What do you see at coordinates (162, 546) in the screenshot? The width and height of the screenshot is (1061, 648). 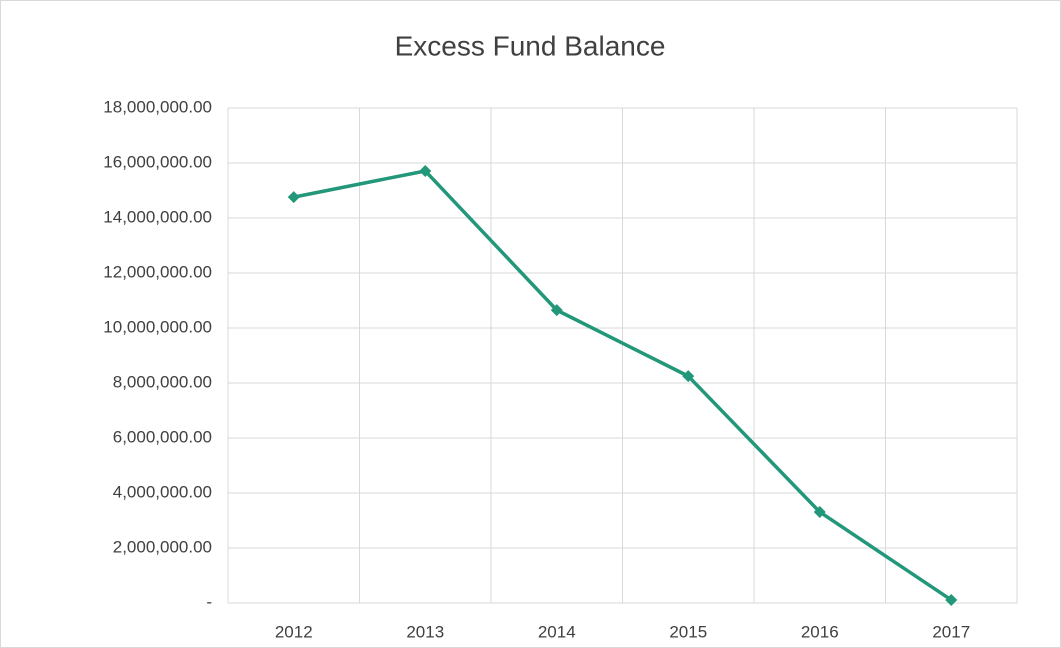 I see `y-tick-label: 2,000,000.00` at bounding box center [162, 546].